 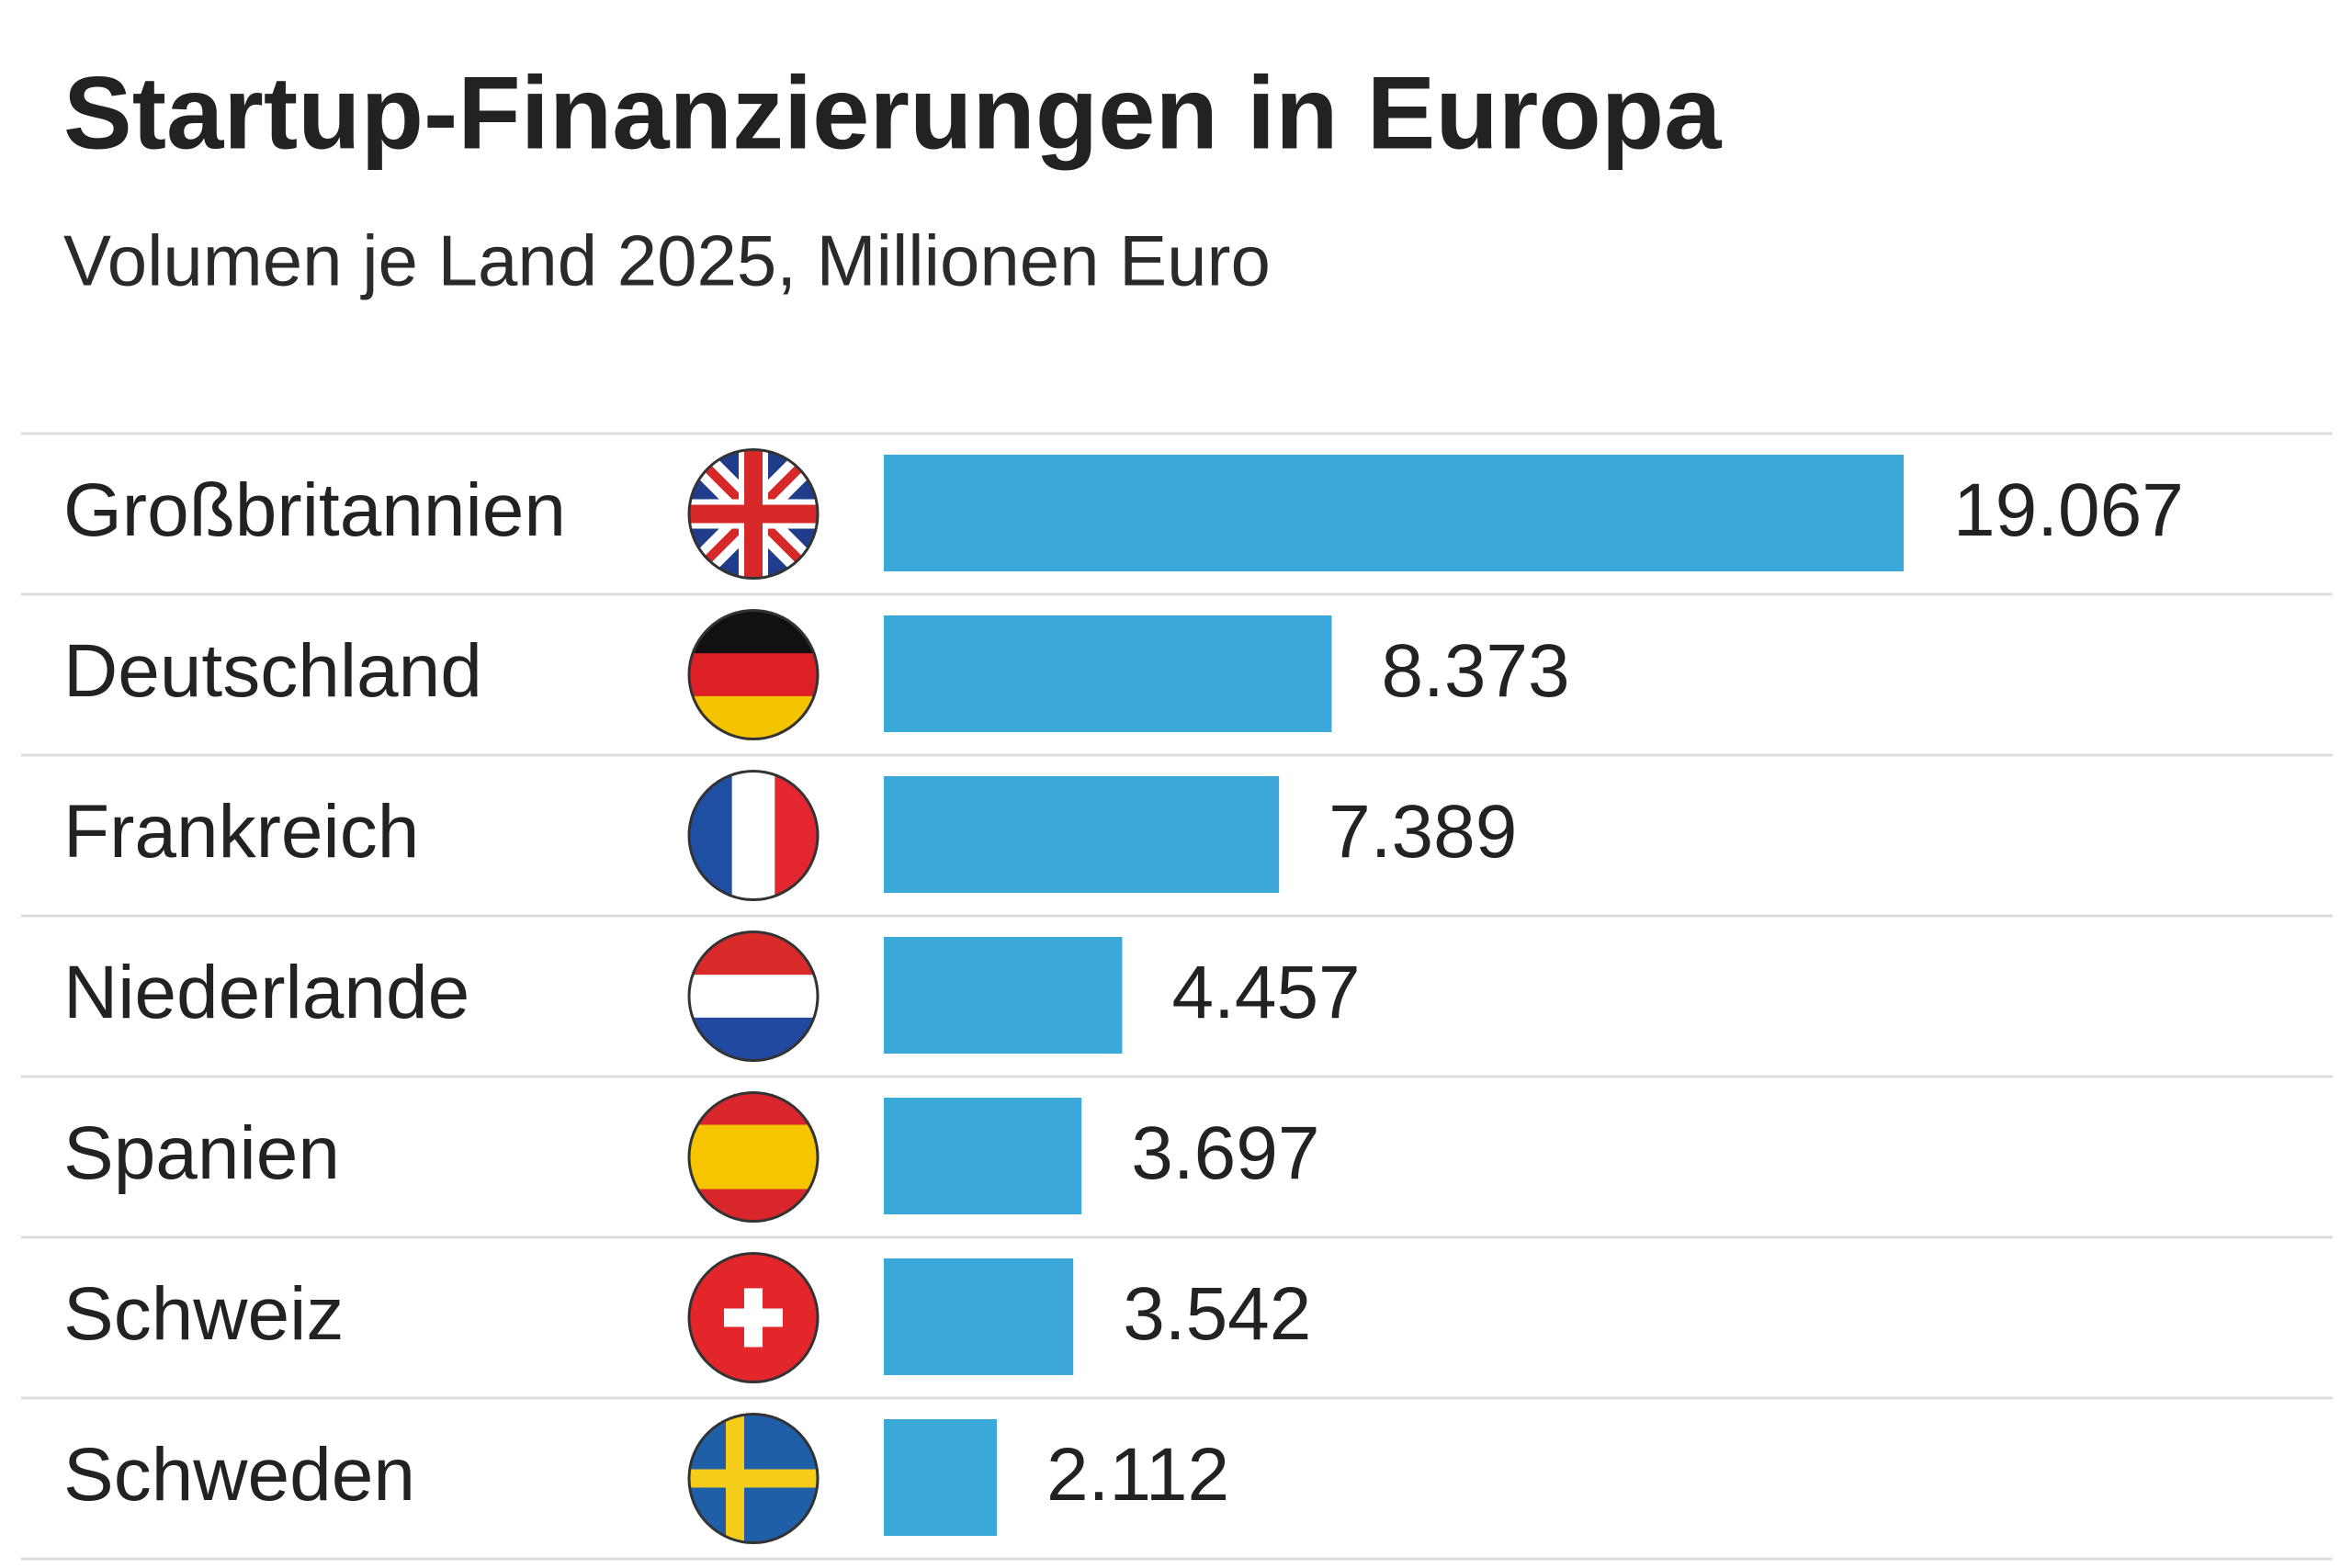 What do you see at coordinates (241, 832) in the screenshot?
I see `category-label: Frankreich` at bounding box center [241, 832].